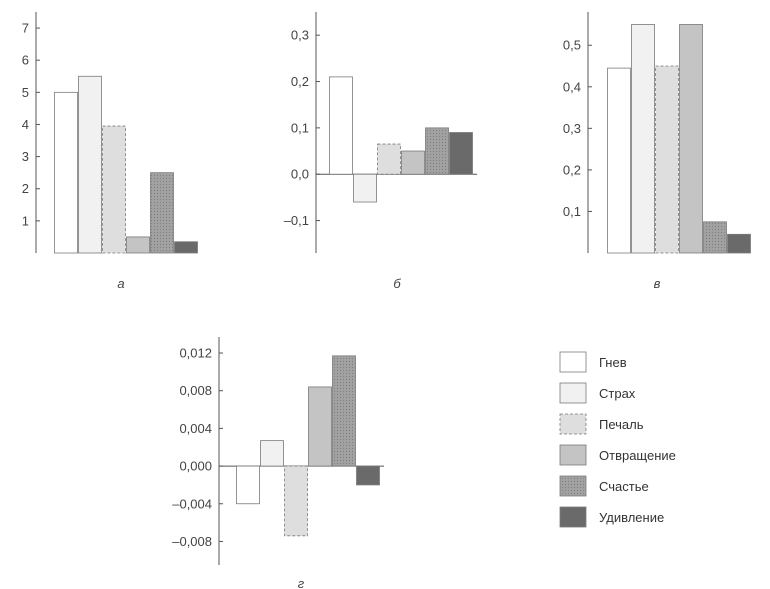  I want to click on chart-panel-a: 1 2 3 4 5 6 7 а, so click(110, 151).